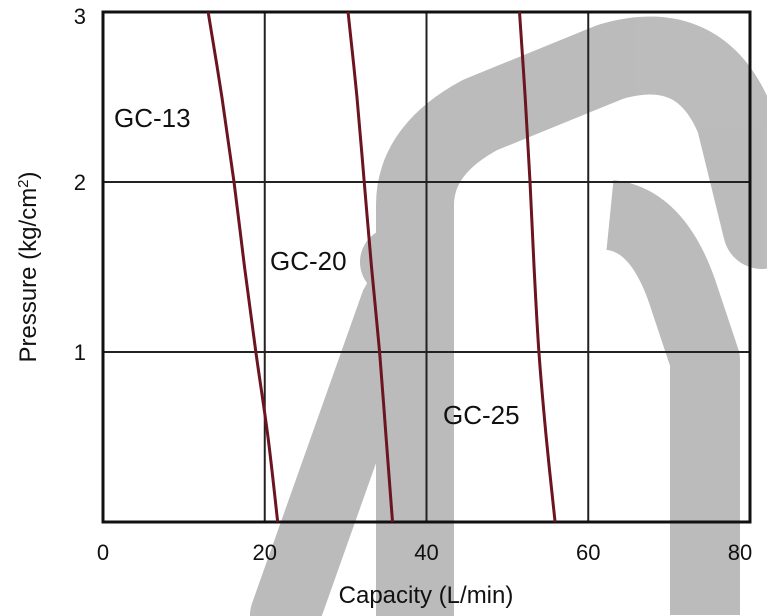 The height and width of the screenshot is (616, 767). What do you see at coordinates (308, 261) in the screenshot?
I see `series-label-gc-20: GC-20` at bounding box center [308, 261].